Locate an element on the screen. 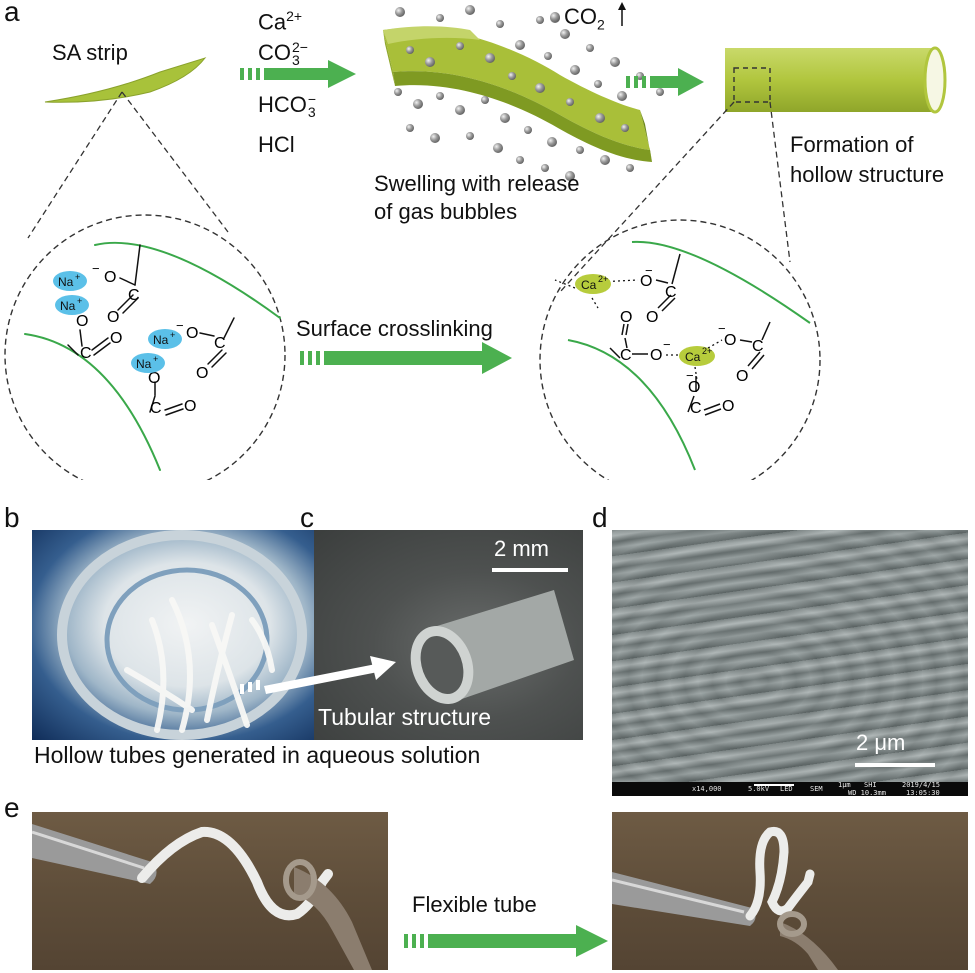  reagent-ca: Ca2+ is located at coordinates (280, 21).